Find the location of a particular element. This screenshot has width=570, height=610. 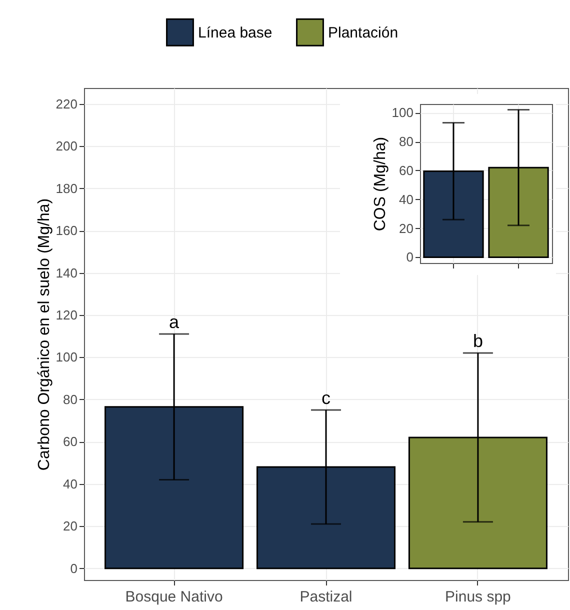

y-tick-label: 160 is located at coordinates (67, 230).